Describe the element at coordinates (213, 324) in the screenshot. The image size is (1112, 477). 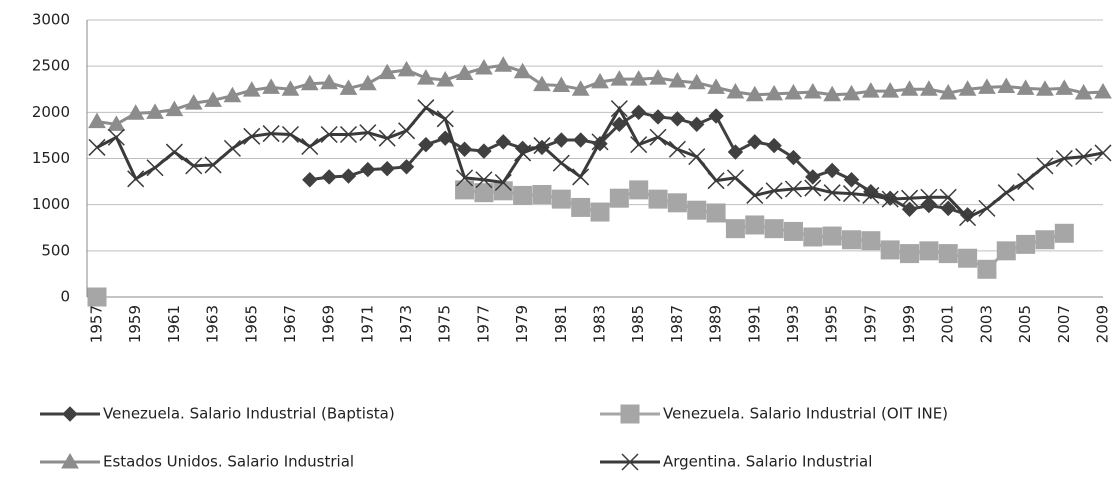
I see `x-tick-label: 1963` at that location.